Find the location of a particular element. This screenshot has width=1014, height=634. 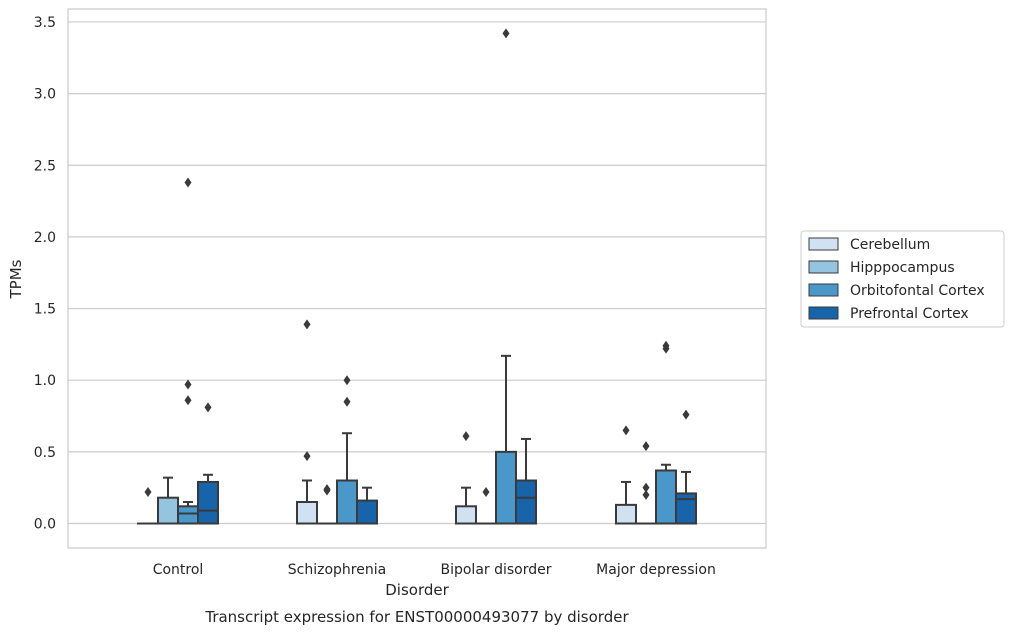

y-tick-label: 2.0 is located at coordinates (45, 238).